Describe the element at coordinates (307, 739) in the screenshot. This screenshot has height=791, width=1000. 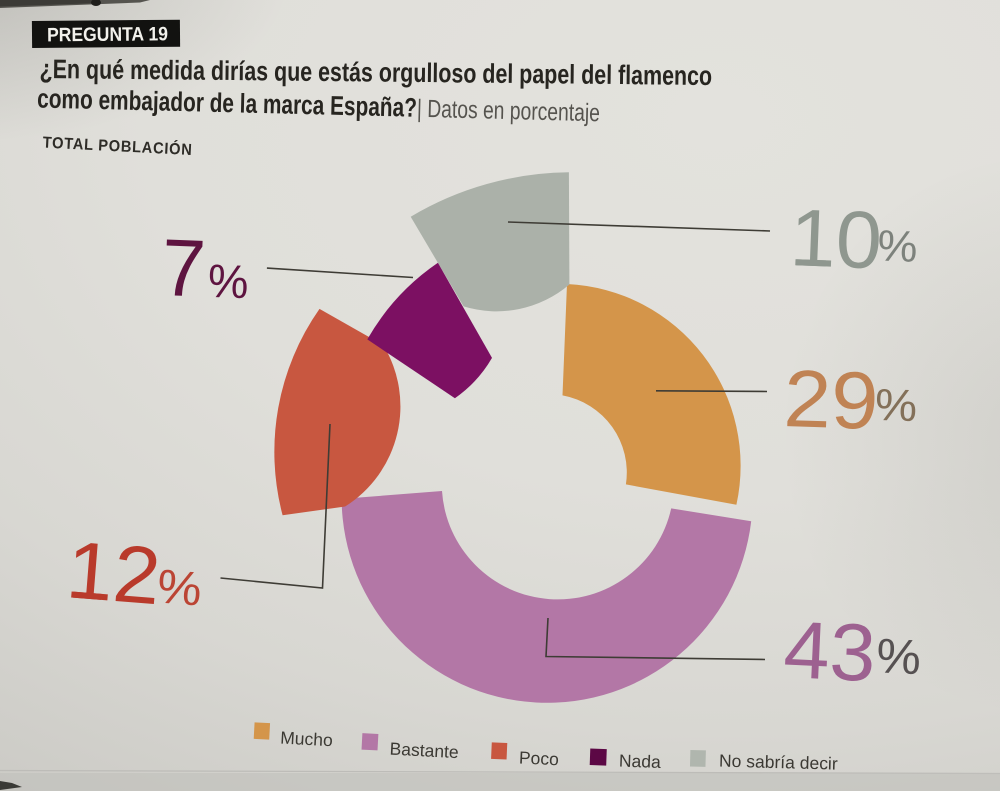
I see `svg-text: Mucho` at that location.